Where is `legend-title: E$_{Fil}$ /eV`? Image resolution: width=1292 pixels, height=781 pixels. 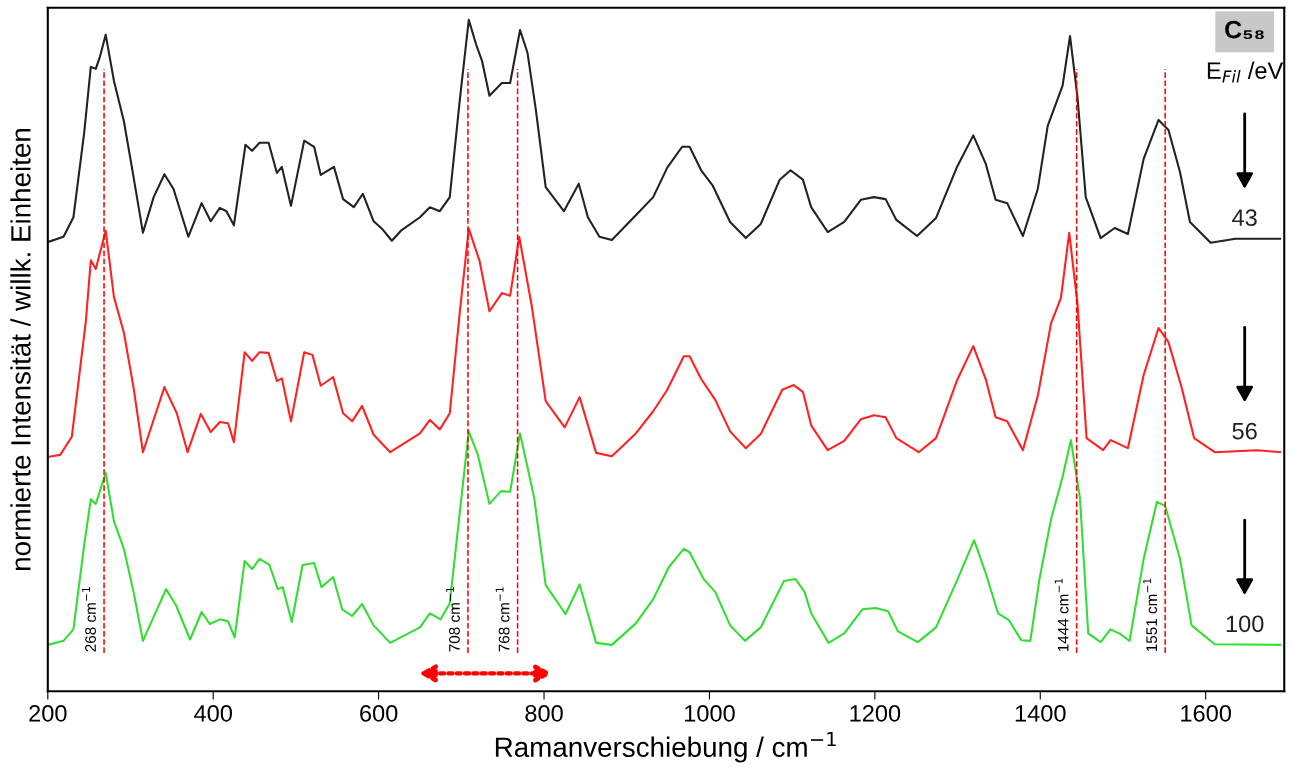
legend-title: E$_{Fil}$ /eV is located at coordinates (1245, 72).